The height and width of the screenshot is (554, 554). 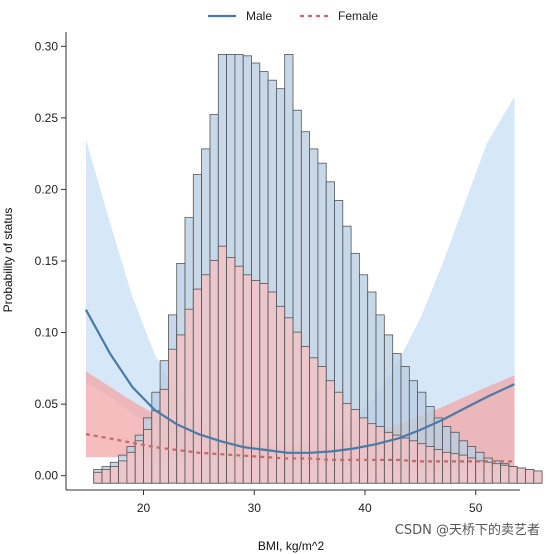 What do you see at coordinates (47, 476) in the screenshot?
I see `y-tick-label: 0.00` at bounding box center [47, 476].